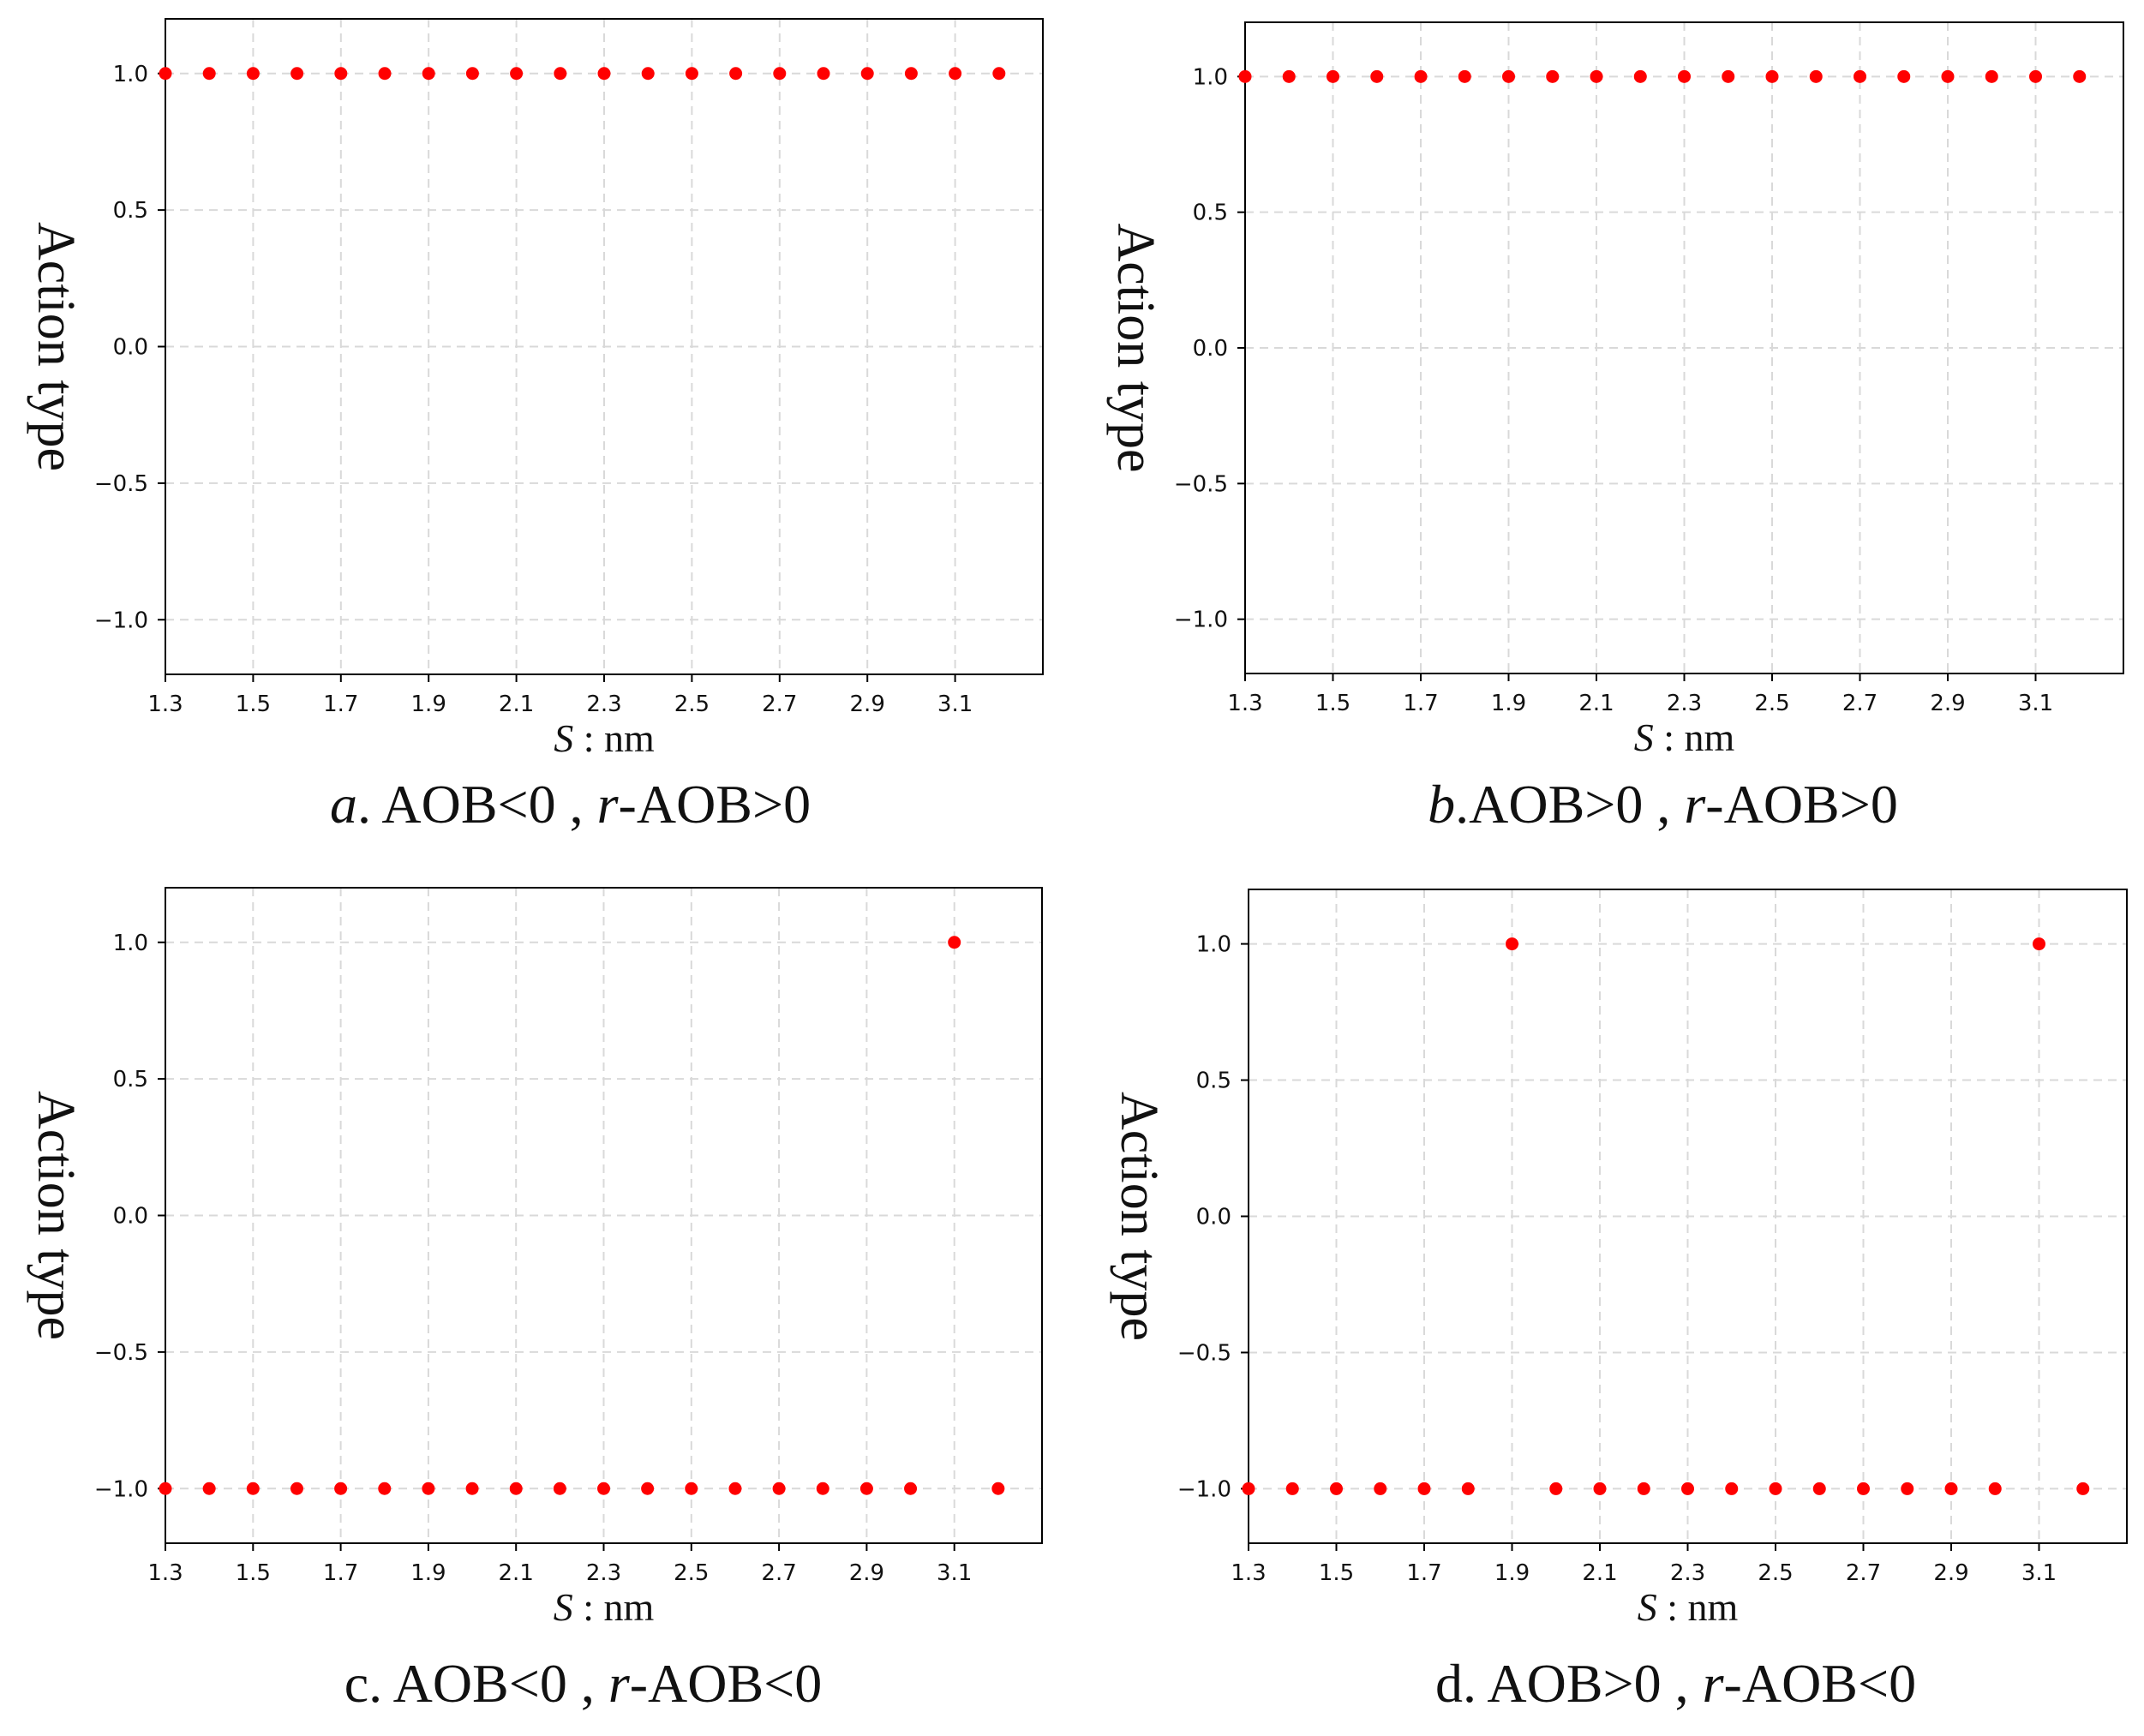  I want to click on caption-text: .AOB>0 ,, so click(1570, 804).